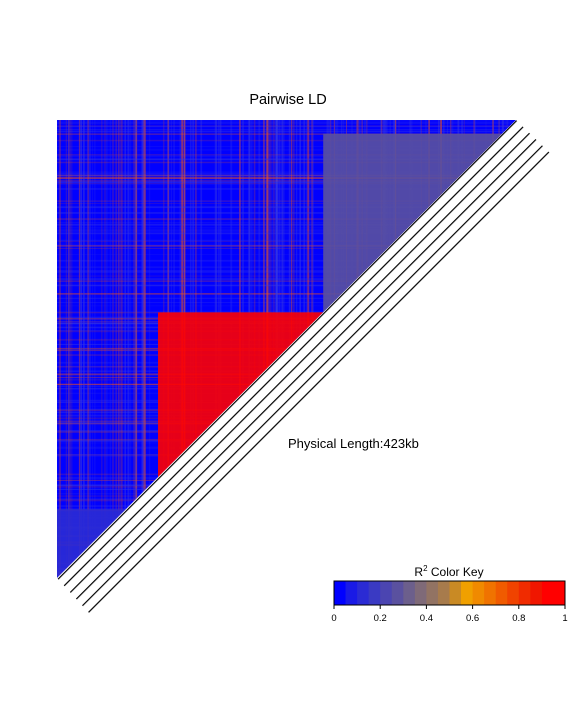  Describe the element at coordinates (518, 618) in the screenshot. I see `color-key-tick-label: 0.8` at that location.